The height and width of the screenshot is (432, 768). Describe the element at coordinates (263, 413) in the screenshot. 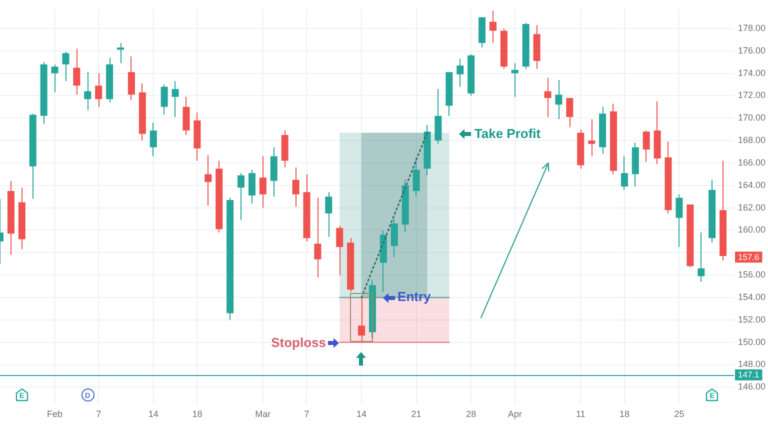

I see `x-tick-label: Mar` at that location.